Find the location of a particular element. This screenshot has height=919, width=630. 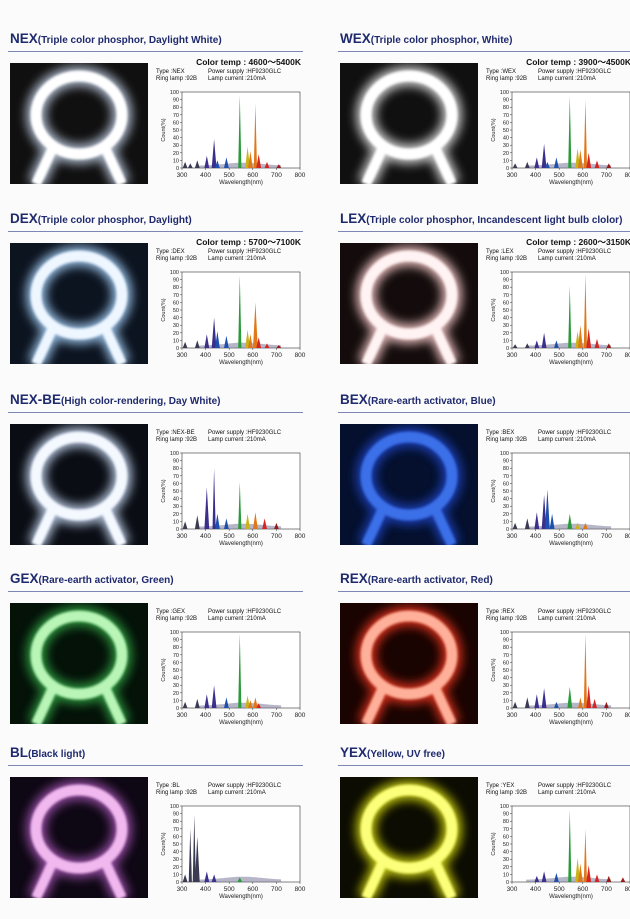

lamp-description: (Rare-earth activator, Blue) is located at coordinates (431, 401).